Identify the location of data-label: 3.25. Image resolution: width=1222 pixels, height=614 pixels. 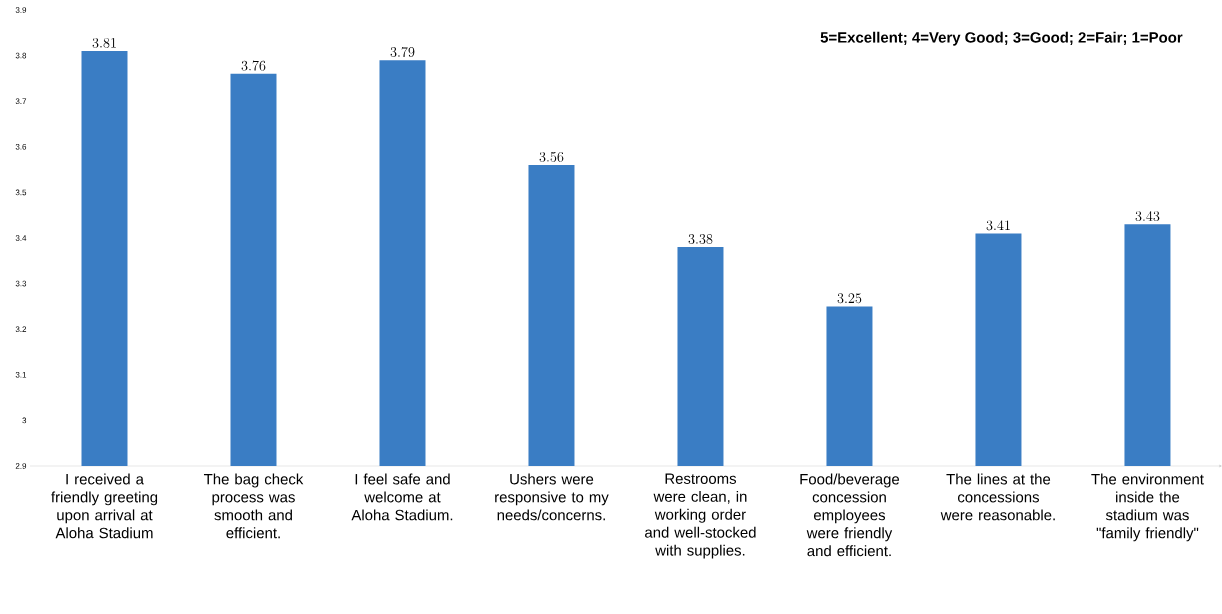
(849, 298).